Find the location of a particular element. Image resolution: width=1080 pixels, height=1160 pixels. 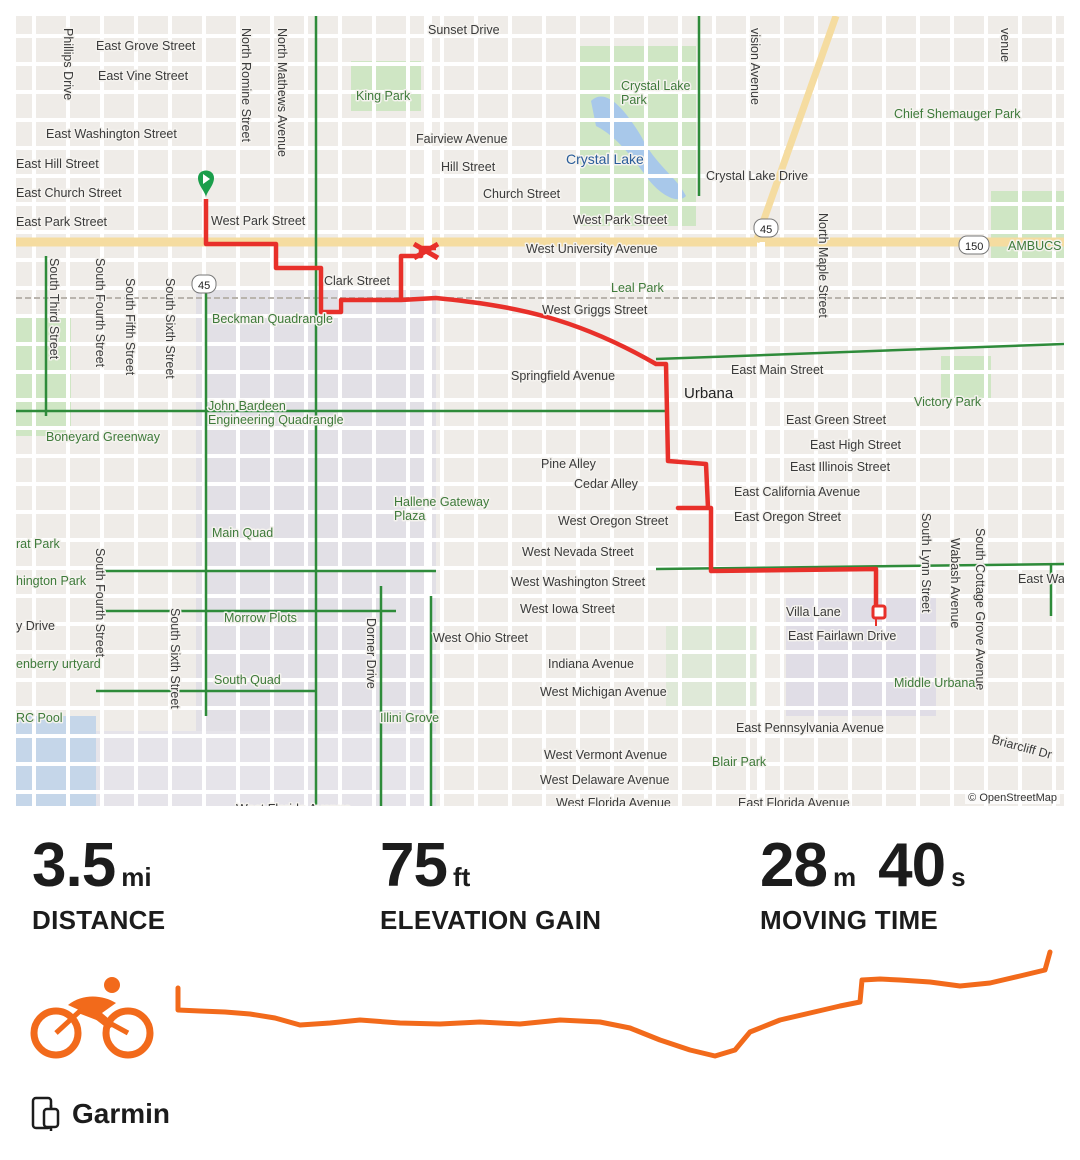

street-label: West Iowa Street is located at coordinates (567, 609).